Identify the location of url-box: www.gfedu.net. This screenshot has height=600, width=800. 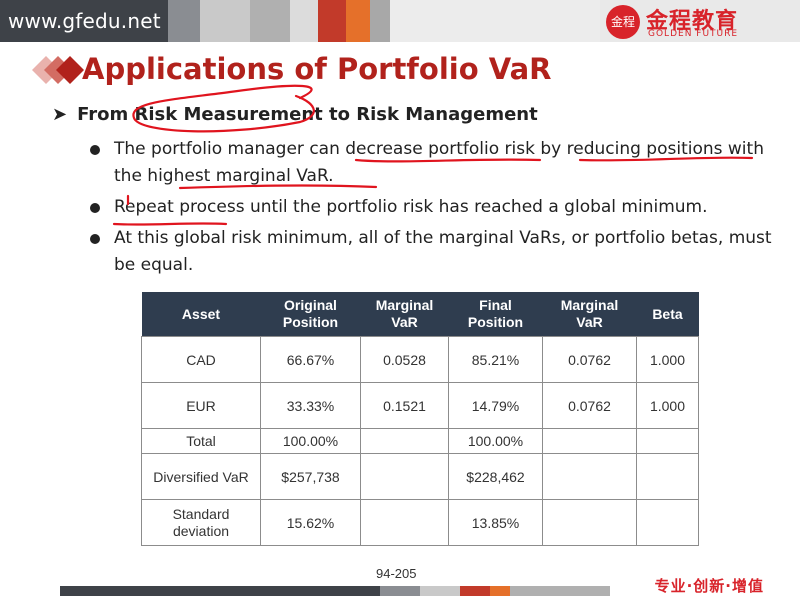
(84, 21).